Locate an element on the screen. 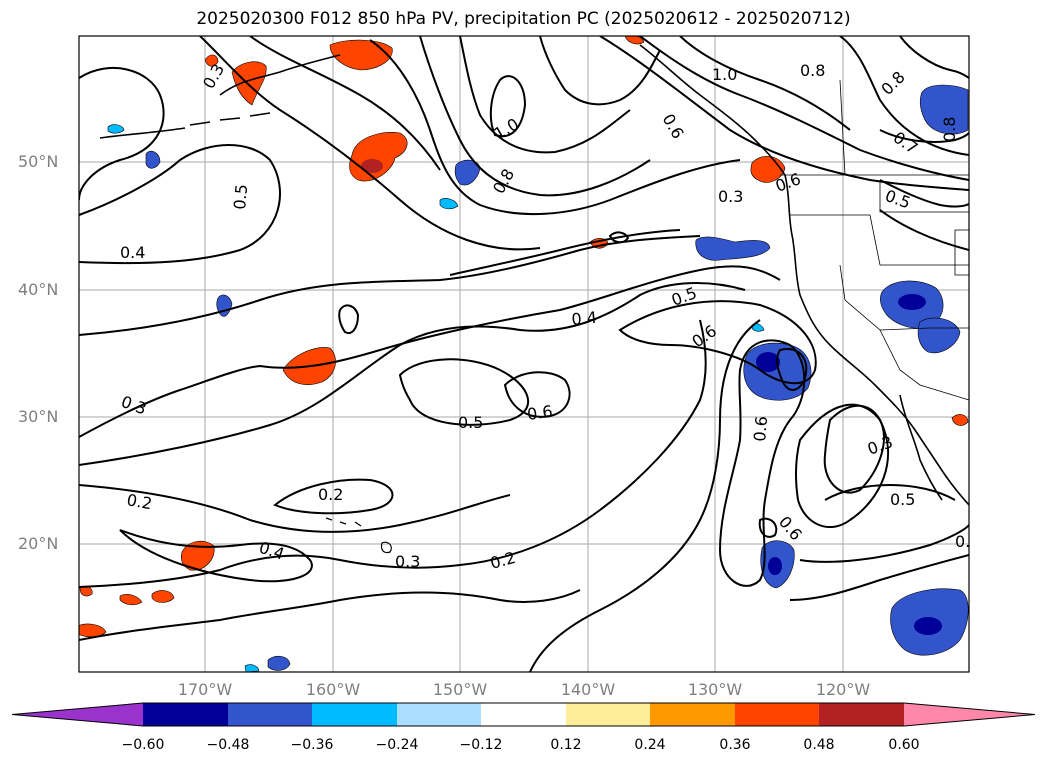  colorbar-outline is located at coordinates (523, 714).